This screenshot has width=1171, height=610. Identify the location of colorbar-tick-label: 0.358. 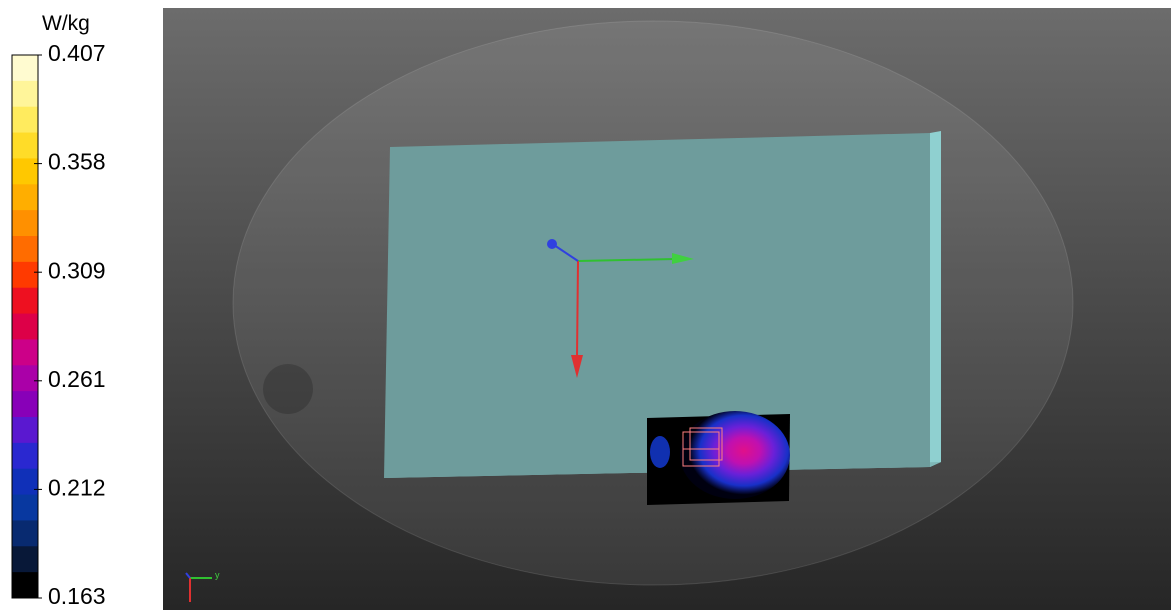
(77, 162).